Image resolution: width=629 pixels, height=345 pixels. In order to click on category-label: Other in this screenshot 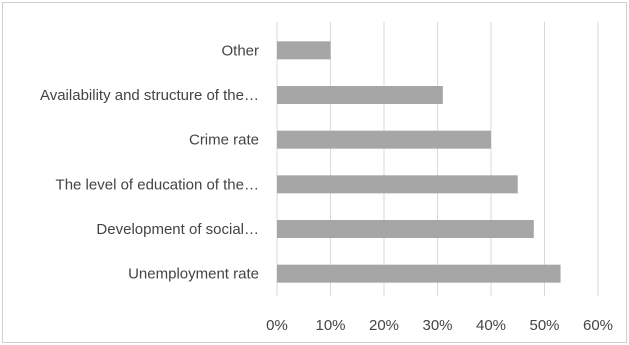, I will do `click(240, 50)`.